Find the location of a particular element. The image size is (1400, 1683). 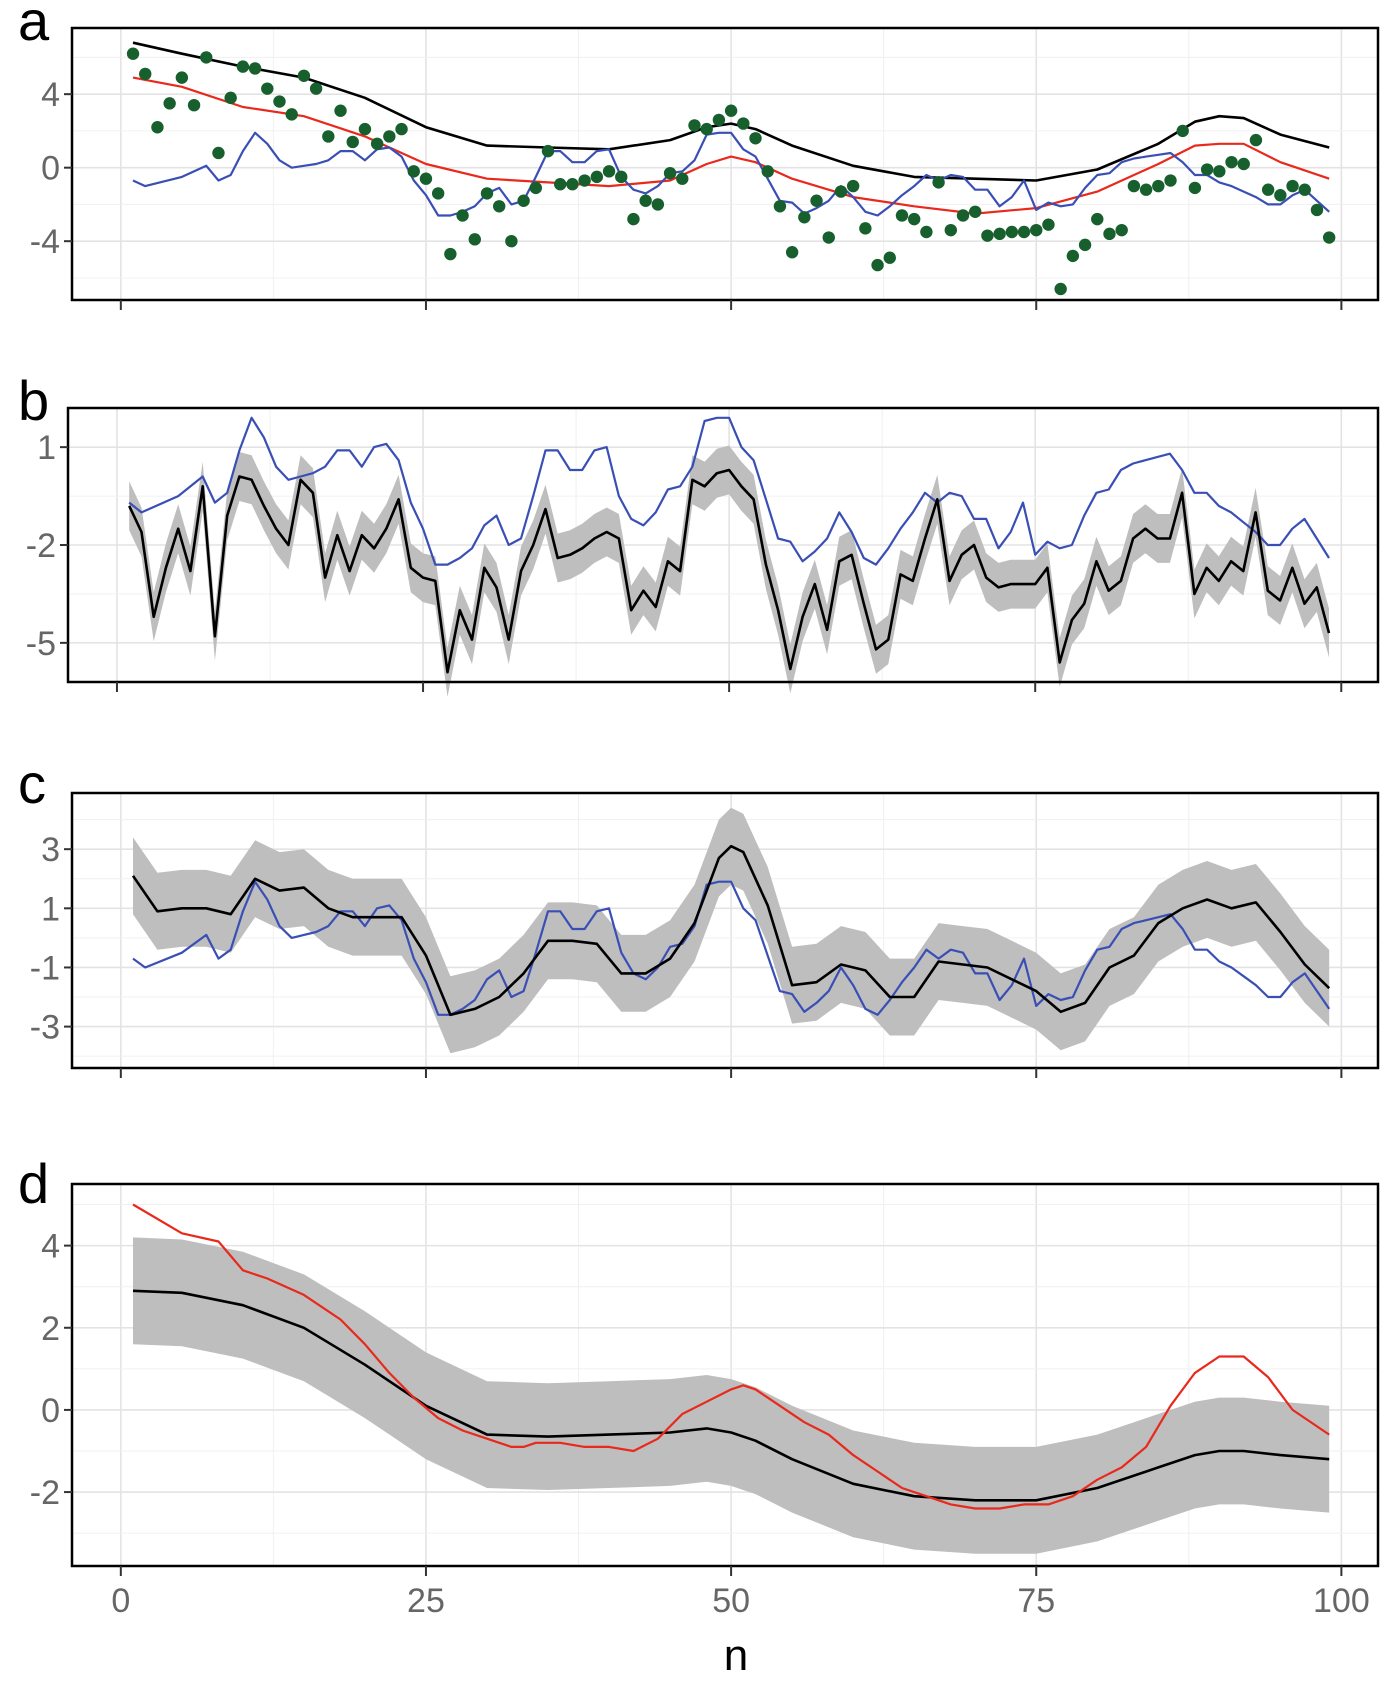

panel-c-y-ticks: 3 1 -1 -3 is located at coordinates (51, 939).